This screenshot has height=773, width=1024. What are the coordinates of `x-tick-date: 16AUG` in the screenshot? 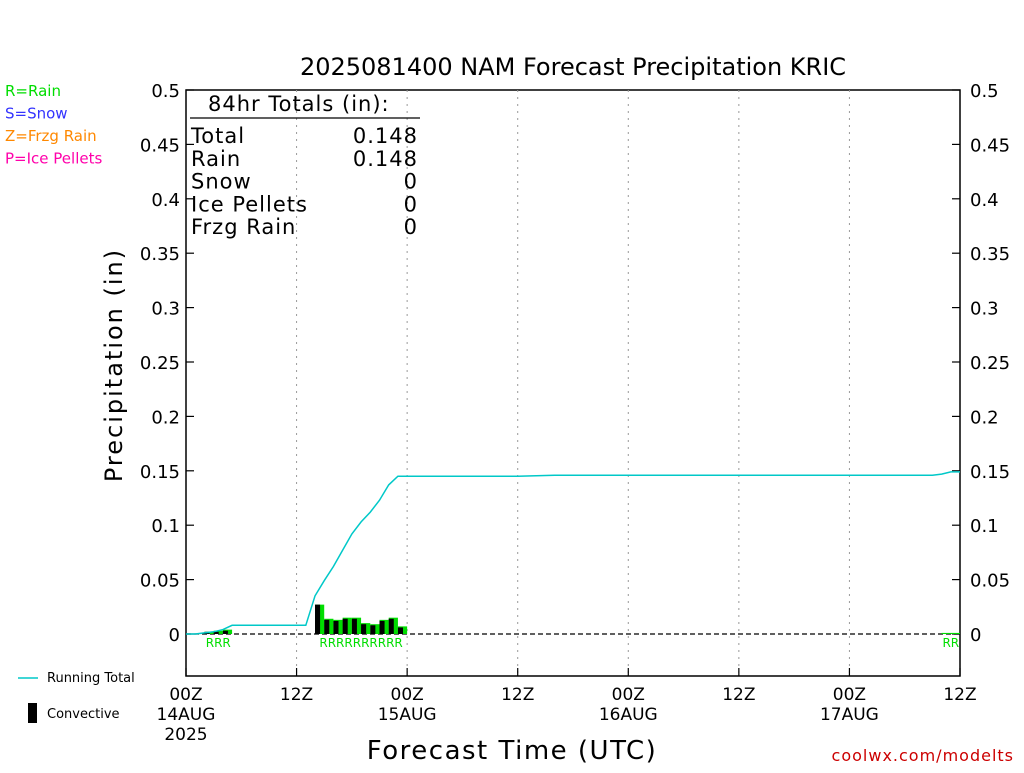 It's located at (628, 715).